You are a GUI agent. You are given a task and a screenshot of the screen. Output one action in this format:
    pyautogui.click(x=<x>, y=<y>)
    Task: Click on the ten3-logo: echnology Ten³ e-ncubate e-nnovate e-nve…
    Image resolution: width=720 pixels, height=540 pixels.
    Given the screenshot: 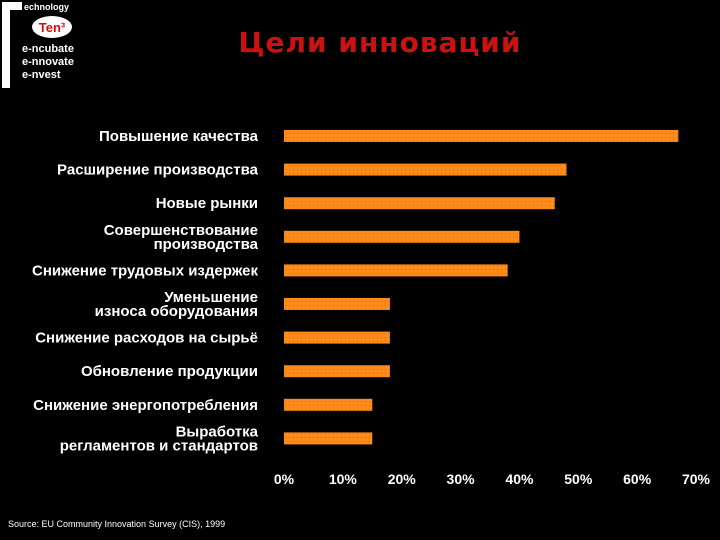 What is the action you would take?
    pyautogui.click(x=38, y=45)
    